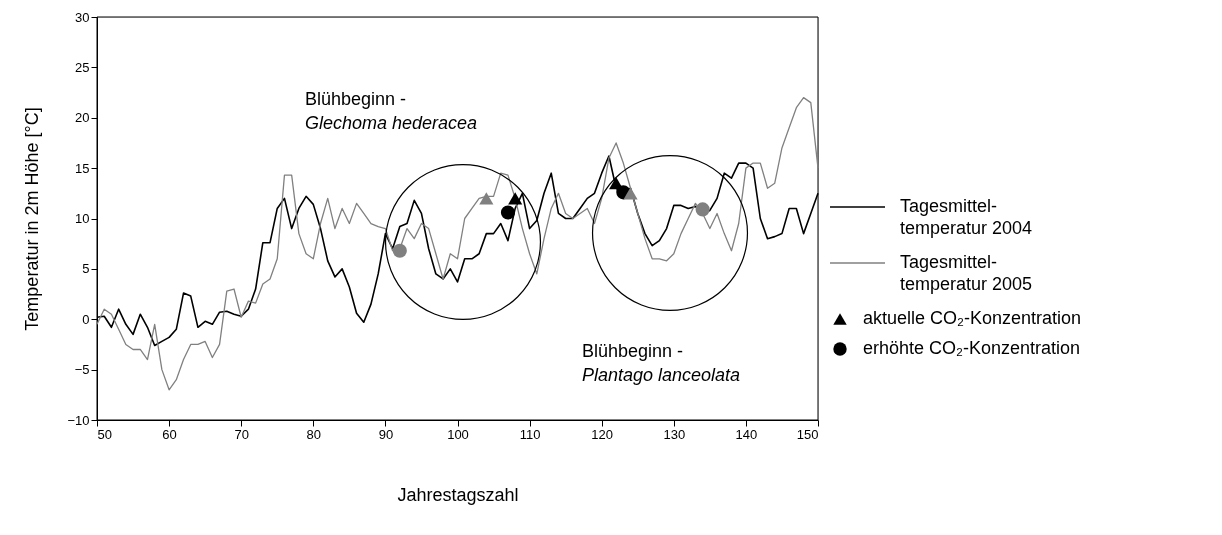 The height and width of the screenshot is (535, 1222). Describe the element at coordinates (314, 434) in the screenshot. I see `x-tick-label: 80` at that location.